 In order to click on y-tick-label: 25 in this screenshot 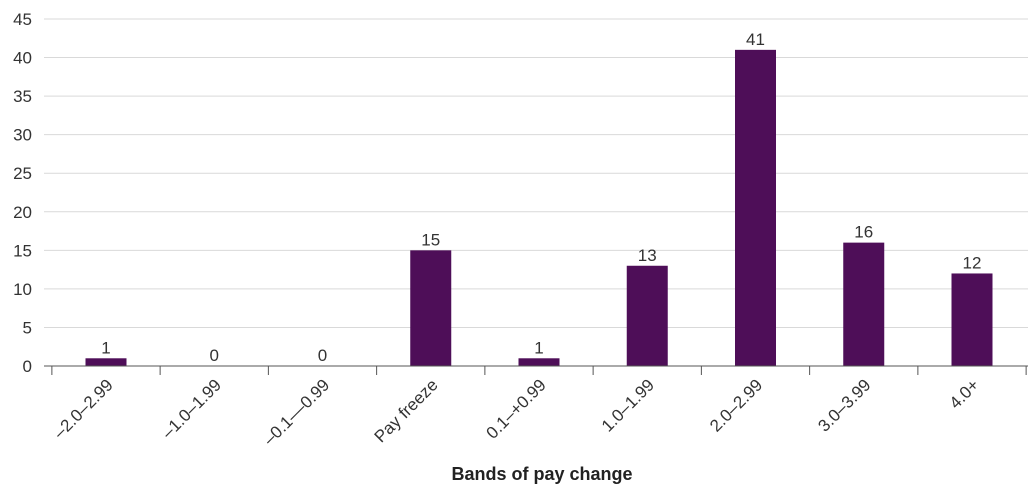, I will do `click(22, 173)`.